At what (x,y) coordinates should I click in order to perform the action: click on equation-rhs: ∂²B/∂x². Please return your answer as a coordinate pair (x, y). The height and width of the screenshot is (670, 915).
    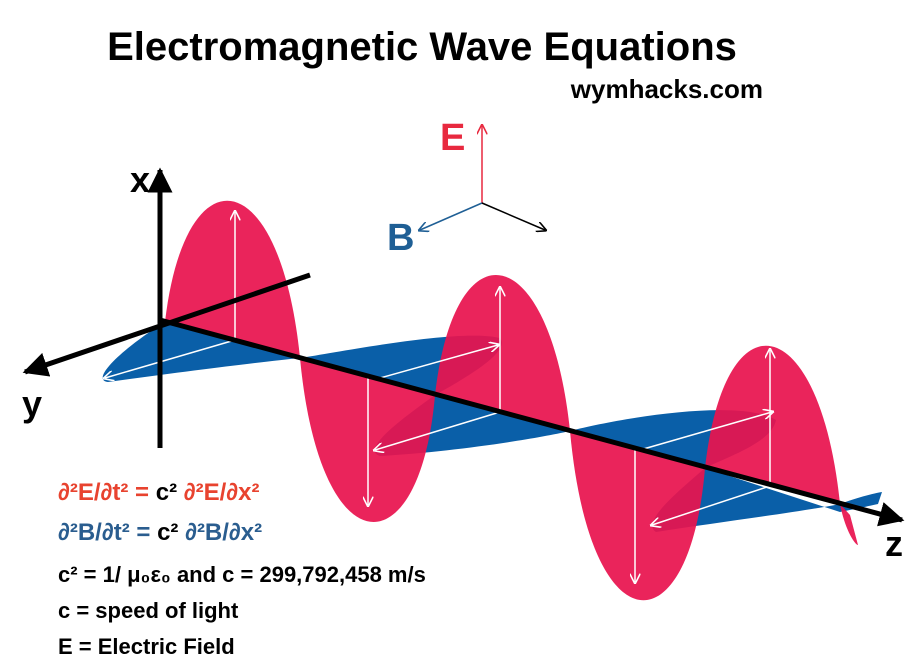
    Looking at the image, I should click on (223, 532).